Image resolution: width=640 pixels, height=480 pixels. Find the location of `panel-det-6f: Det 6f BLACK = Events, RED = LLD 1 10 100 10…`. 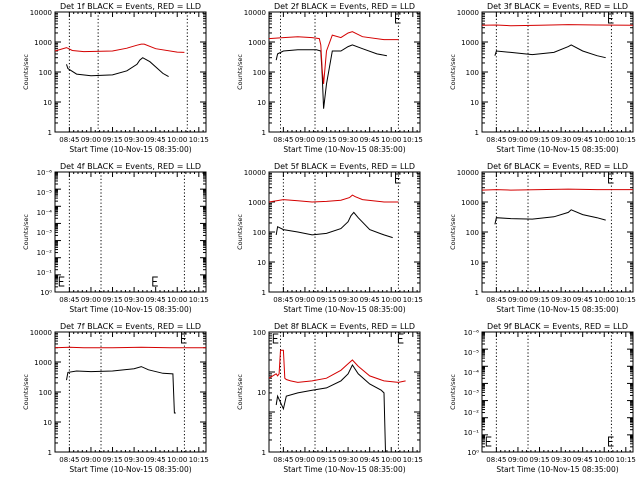

panel-det-6f: Det 6f BLACK = Events, RED = LLD 1 10 100 10… is located at coordinates (542, 238).